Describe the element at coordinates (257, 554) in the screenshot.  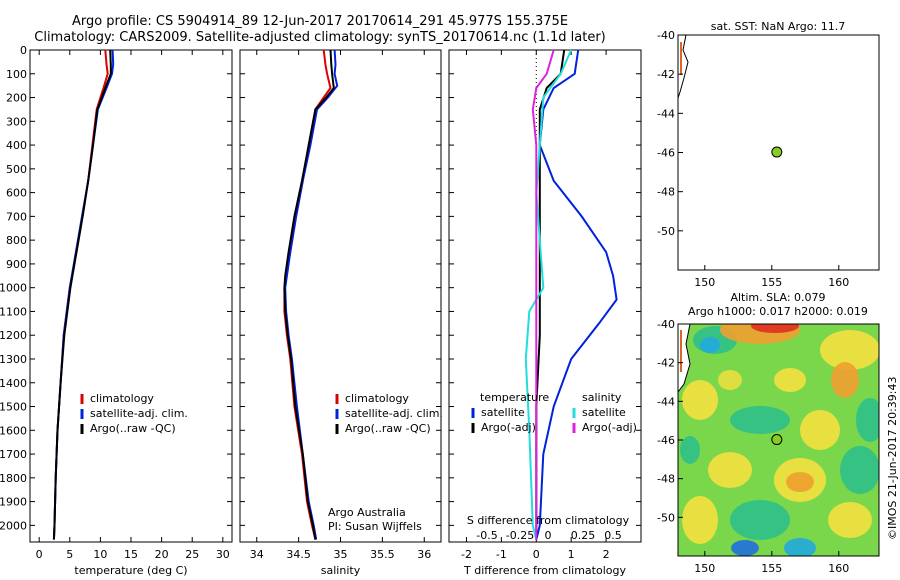
I see `x-tick-label: 34` at that location.